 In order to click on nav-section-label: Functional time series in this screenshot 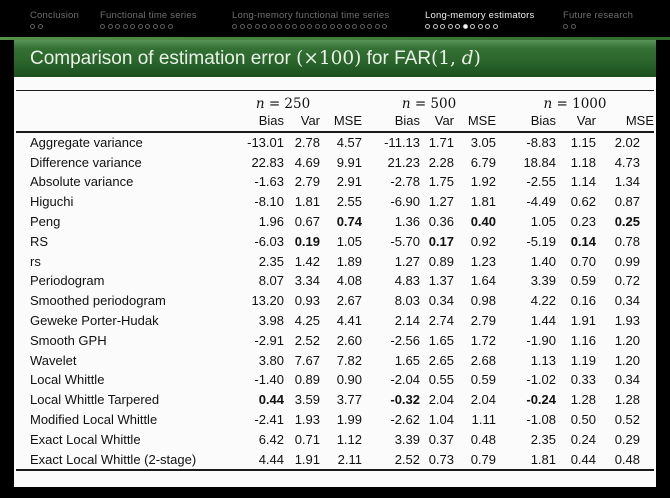, I will do `click(148, 15)`.